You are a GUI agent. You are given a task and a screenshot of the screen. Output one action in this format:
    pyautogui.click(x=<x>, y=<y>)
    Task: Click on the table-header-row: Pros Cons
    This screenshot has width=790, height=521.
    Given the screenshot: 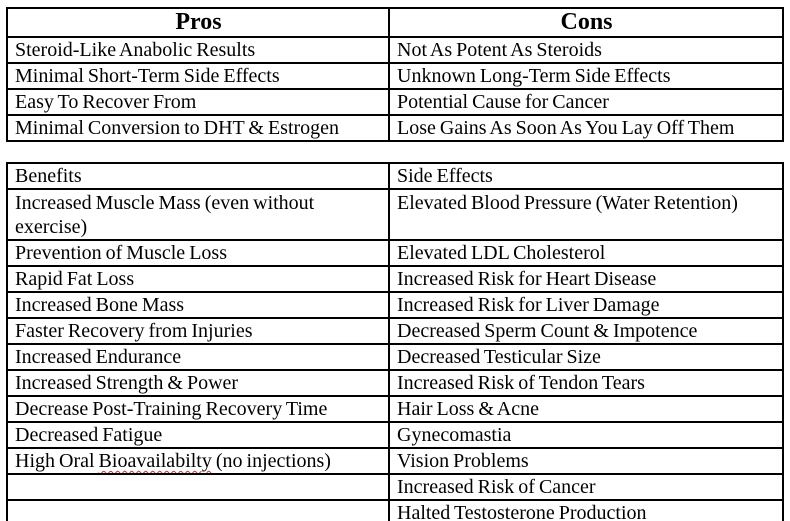 What is the action you would take?
    pyautogui.click(x=395, y=22)
    